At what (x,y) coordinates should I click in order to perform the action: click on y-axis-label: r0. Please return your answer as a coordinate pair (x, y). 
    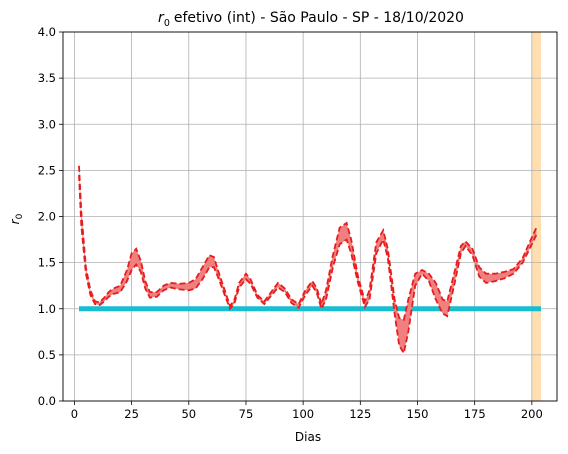
    Looking at the image, I should click on (16, 218).